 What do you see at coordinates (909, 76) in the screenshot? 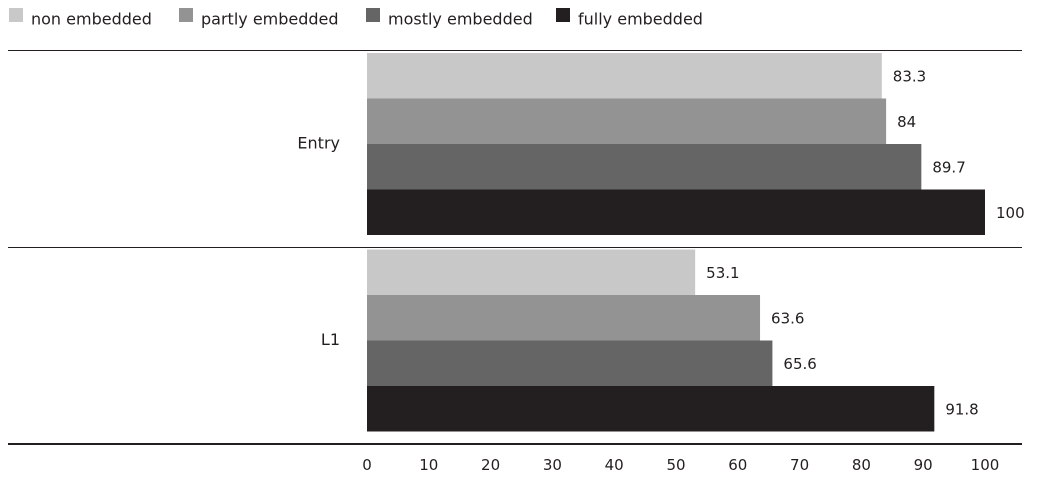
I see `value-label-entry-non-embedded: 83.3` at bounding box center [909, 76].